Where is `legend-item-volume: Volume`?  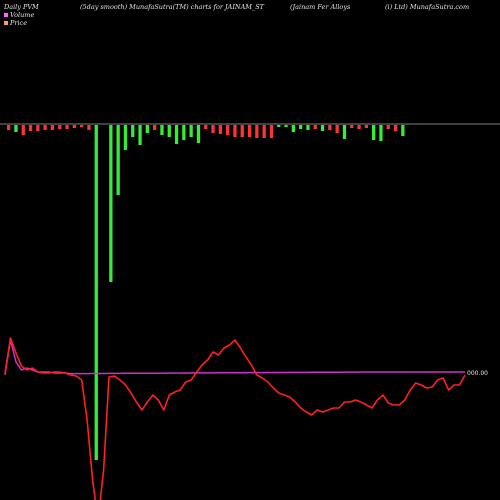
legend-item-volume: Volume is located at coordinates (19, 15).